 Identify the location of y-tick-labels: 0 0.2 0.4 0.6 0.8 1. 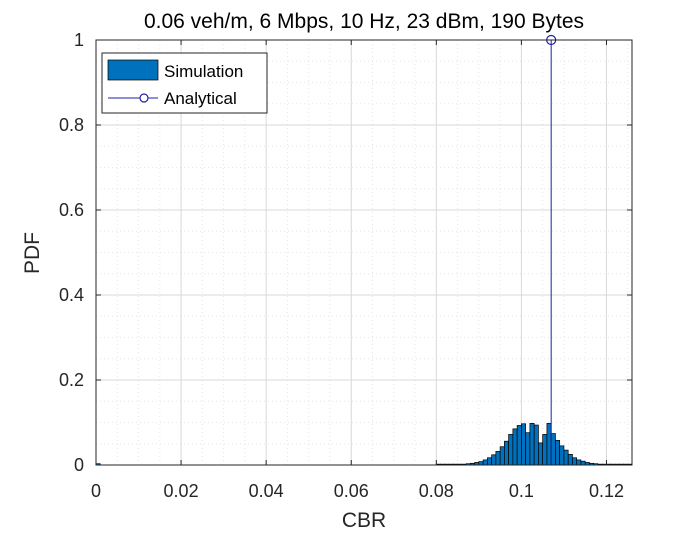
(71, 252).